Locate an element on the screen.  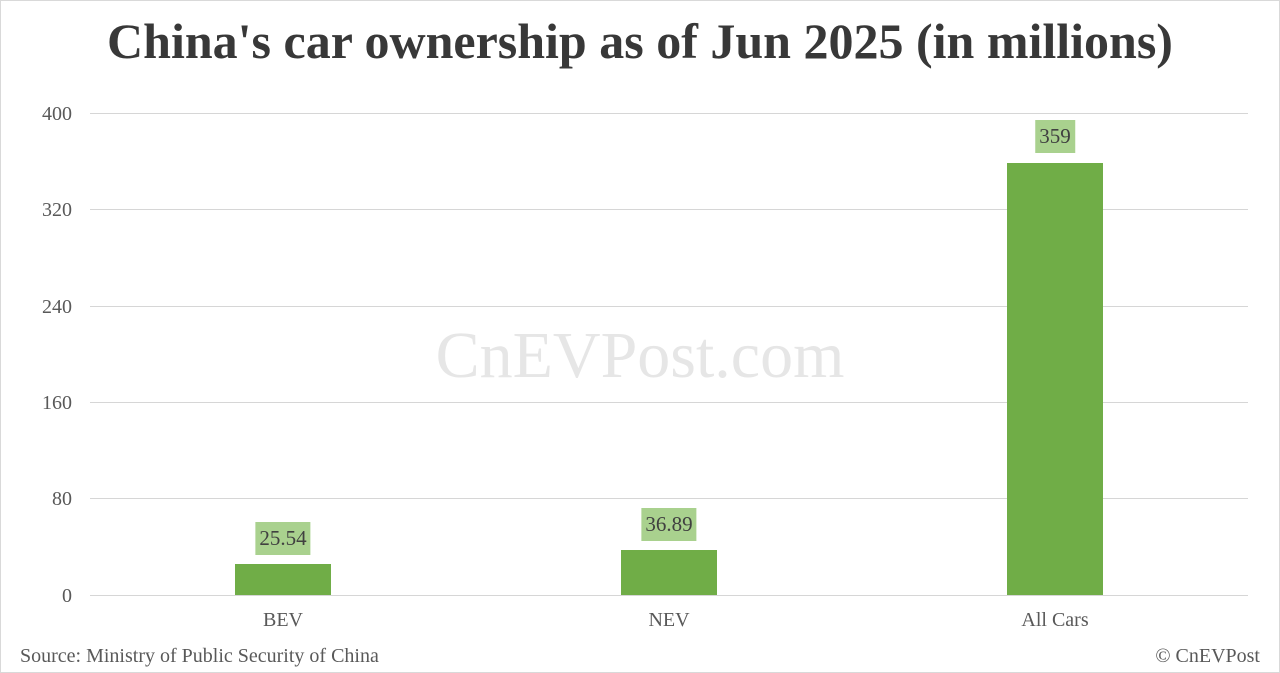
y-tick-label: 80 is located at coordinates (62, 499).